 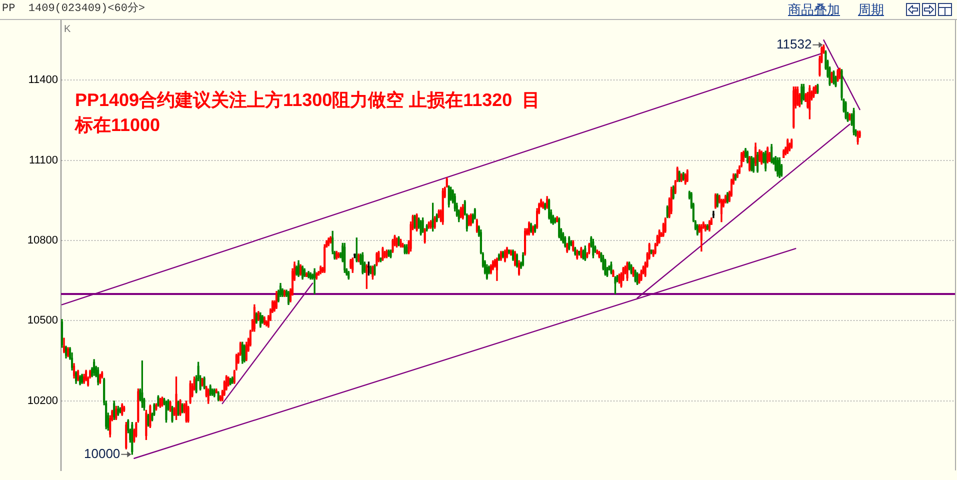 What do you see at coordinates (814, 9) in the screenshot?
I see `text: 商品叠加` at bounding box center [814, 9].